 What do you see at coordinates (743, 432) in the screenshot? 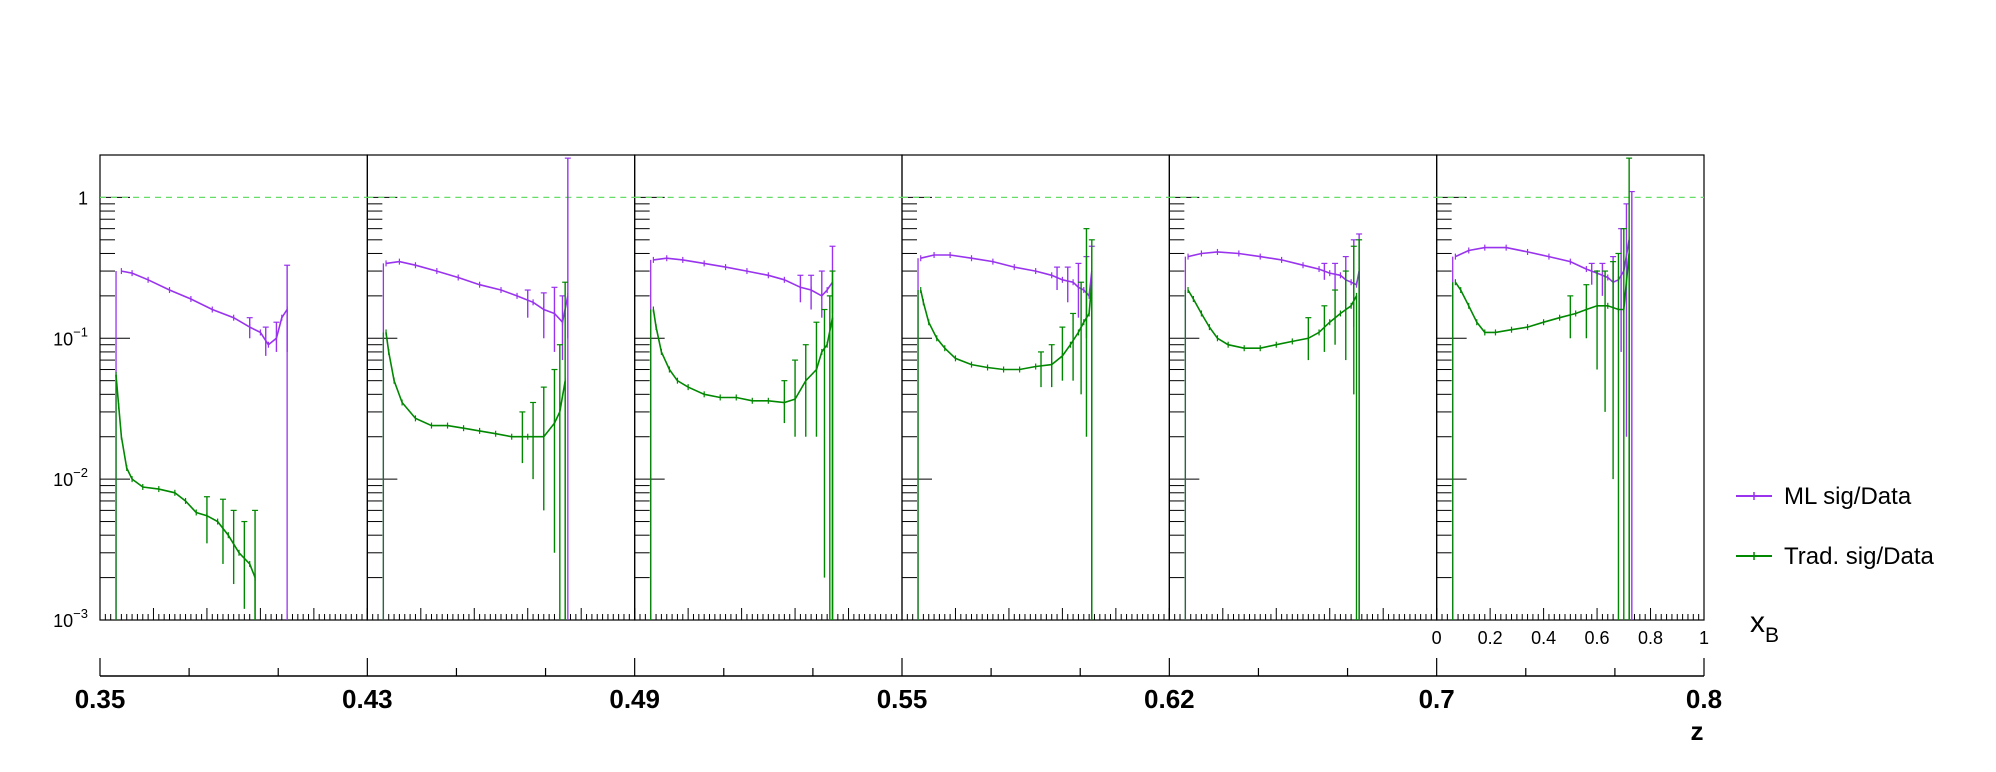
I see `panel-3-data` at bounding box center [743, 432].